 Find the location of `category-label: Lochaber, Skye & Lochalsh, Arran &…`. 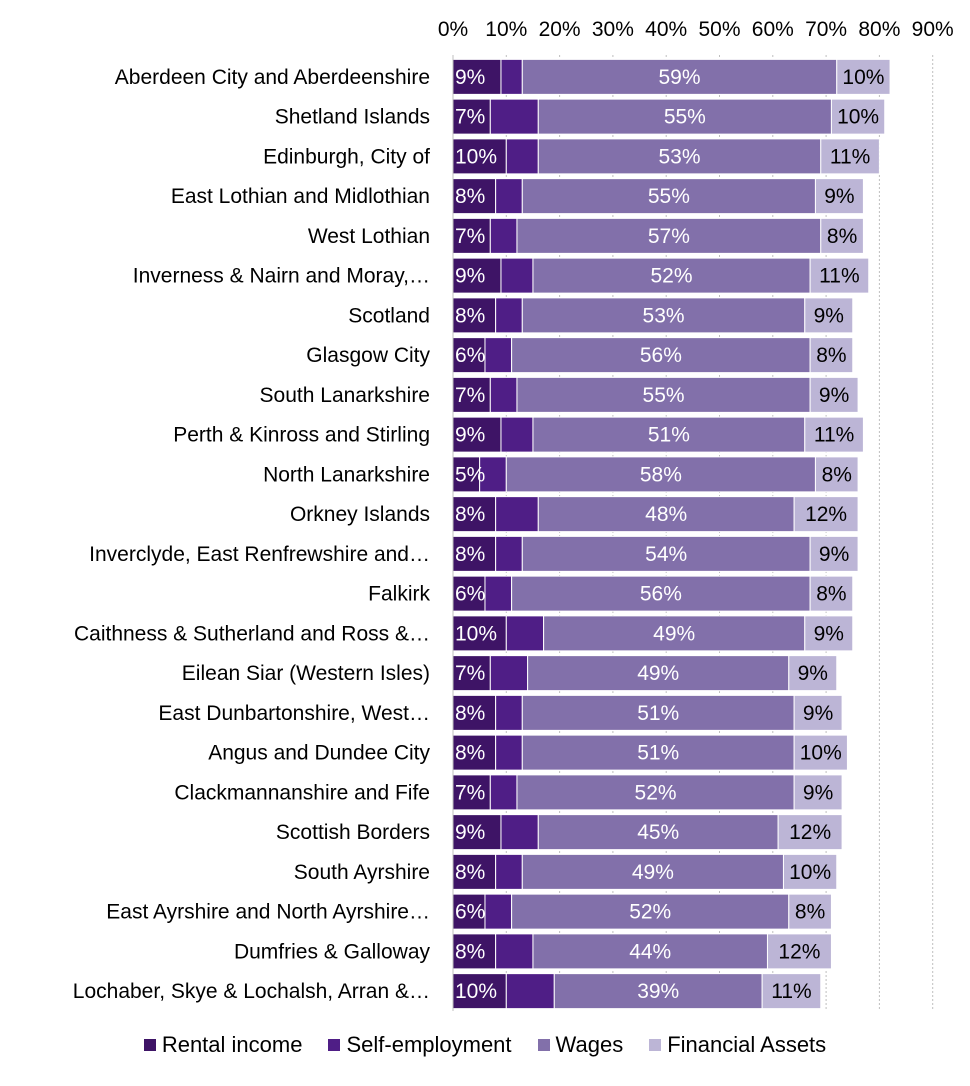

category-label: Lochaber, Skye & Lochalsh, Arran &… is located at coordinates (251, 991).